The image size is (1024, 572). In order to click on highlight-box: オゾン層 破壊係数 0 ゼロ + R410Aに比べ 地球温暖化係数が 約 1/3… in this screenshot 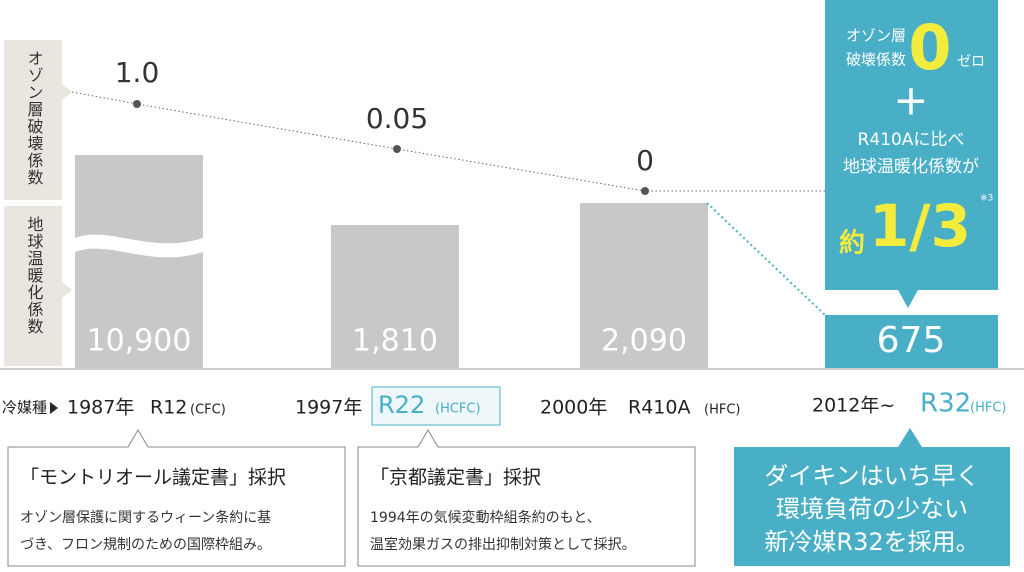, I will do `click(911, 154)`.